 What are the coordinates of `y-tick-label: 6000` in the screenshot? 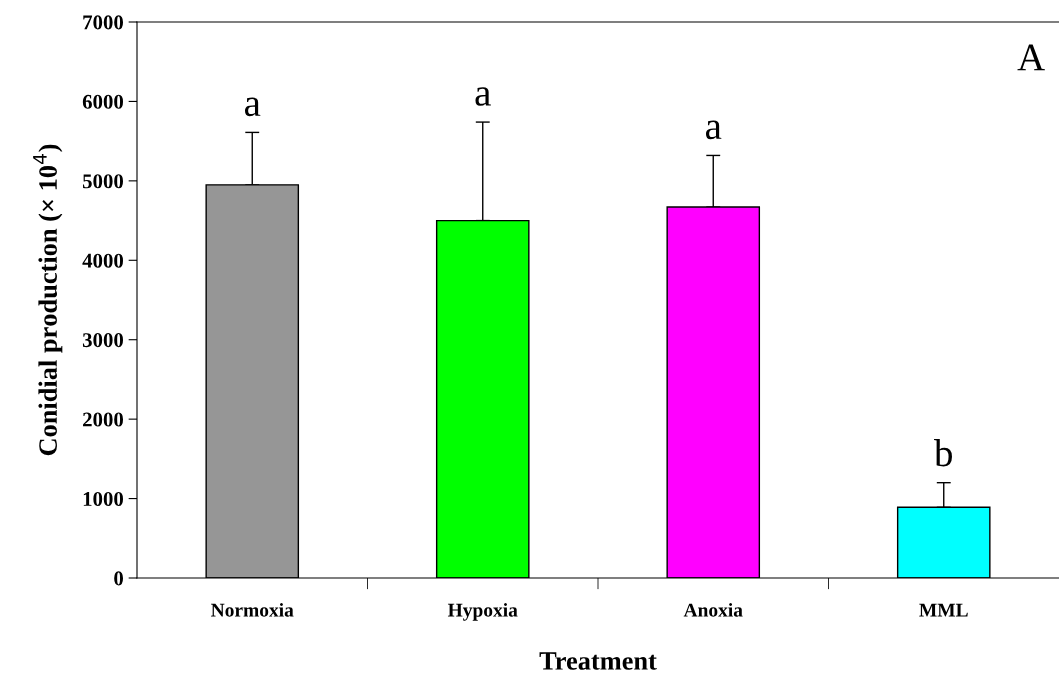 It's located at (103, 101).